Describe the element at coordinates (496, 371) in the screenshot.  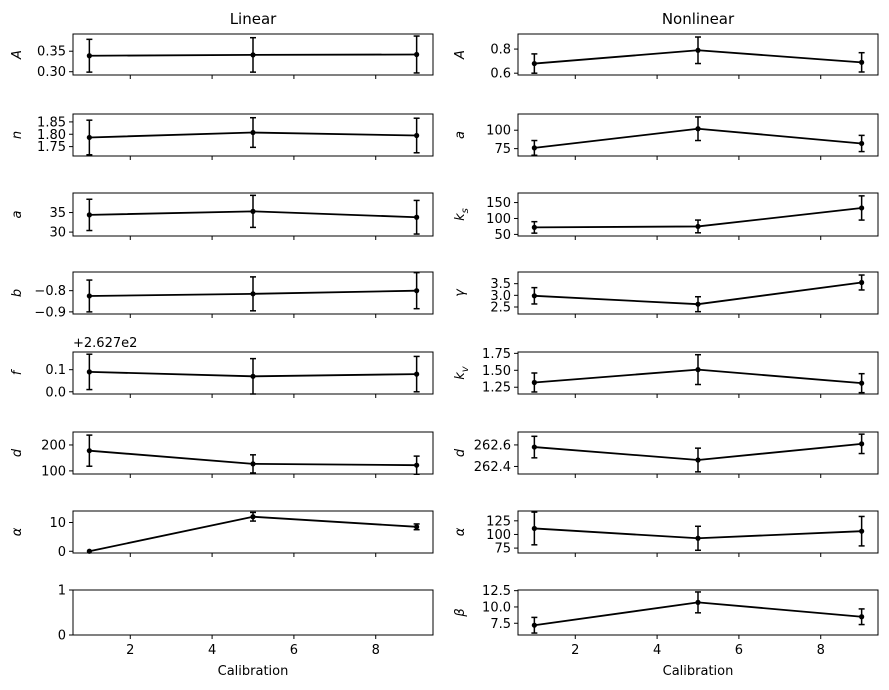
I see `y-tick-label: 1.50` at that location.